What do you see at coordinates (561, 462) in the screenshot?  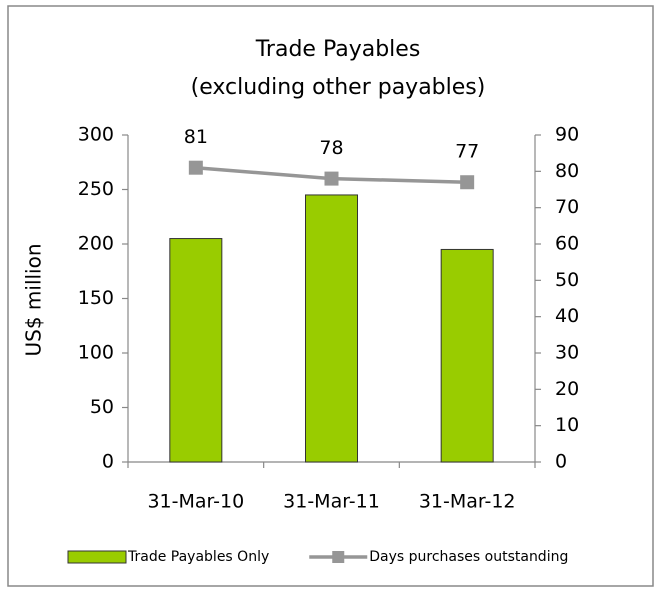 I see `y2-tick-label: 0` at bounding box center [561, 462].